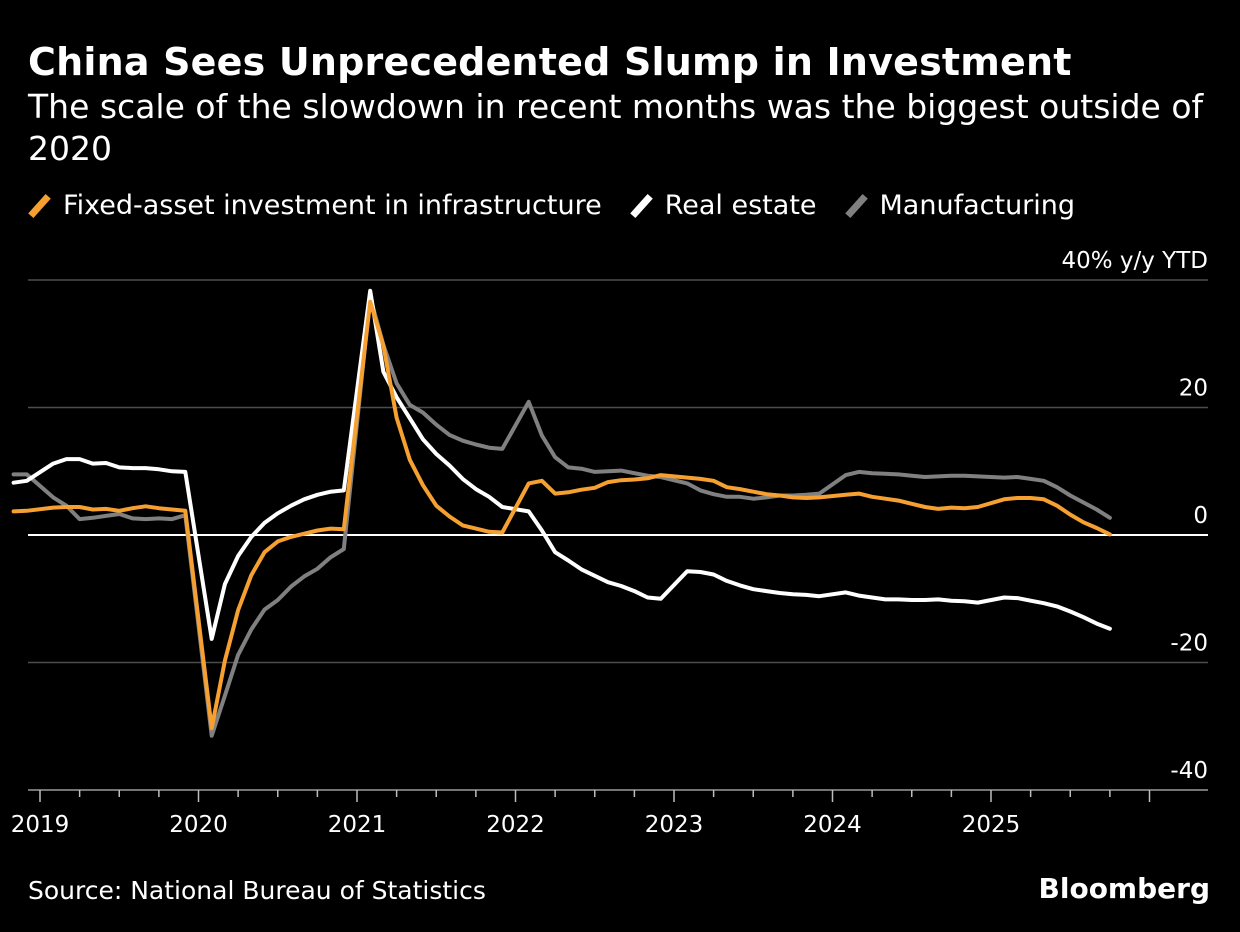  I want to click on y-tick-label-4: -40, so click(1189, 771).